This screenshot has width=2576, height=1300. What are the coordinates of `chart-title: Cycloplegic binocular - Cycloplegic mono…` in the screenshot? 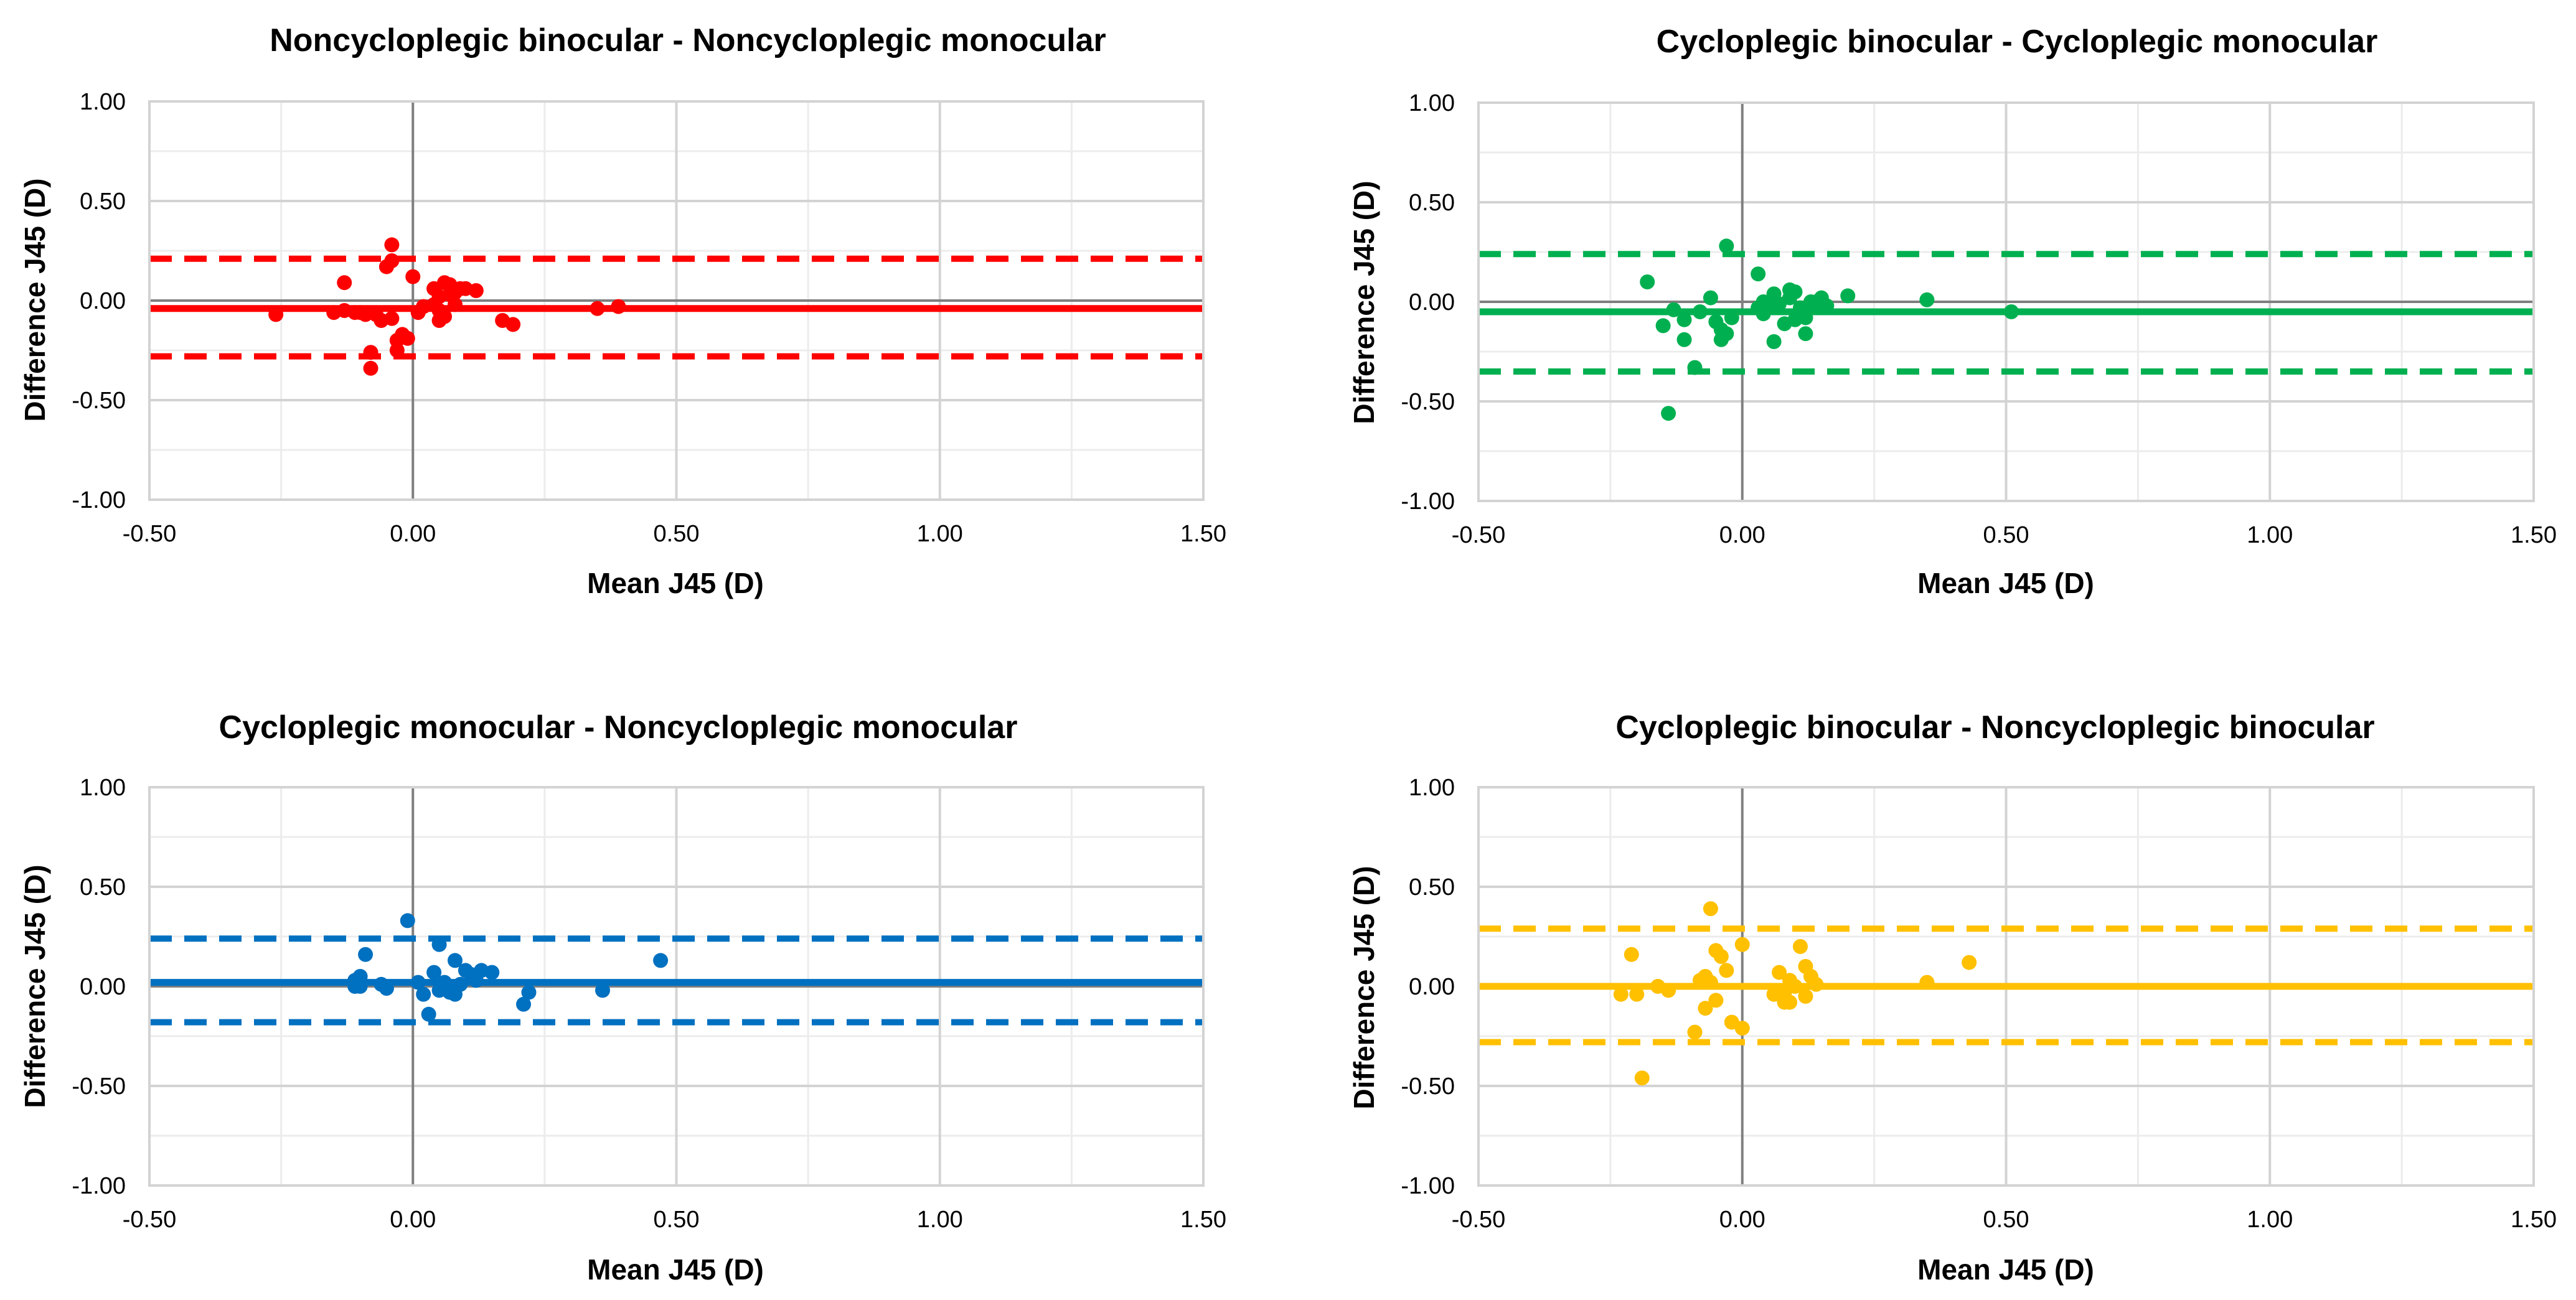 It's located at (2017, 42).